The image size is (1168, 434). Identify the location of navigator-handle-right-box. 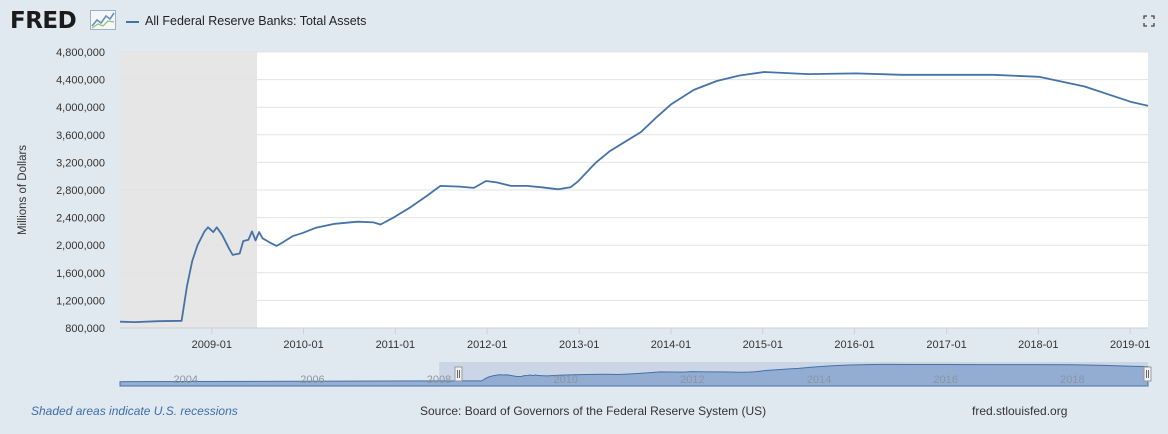
(1147, 374).